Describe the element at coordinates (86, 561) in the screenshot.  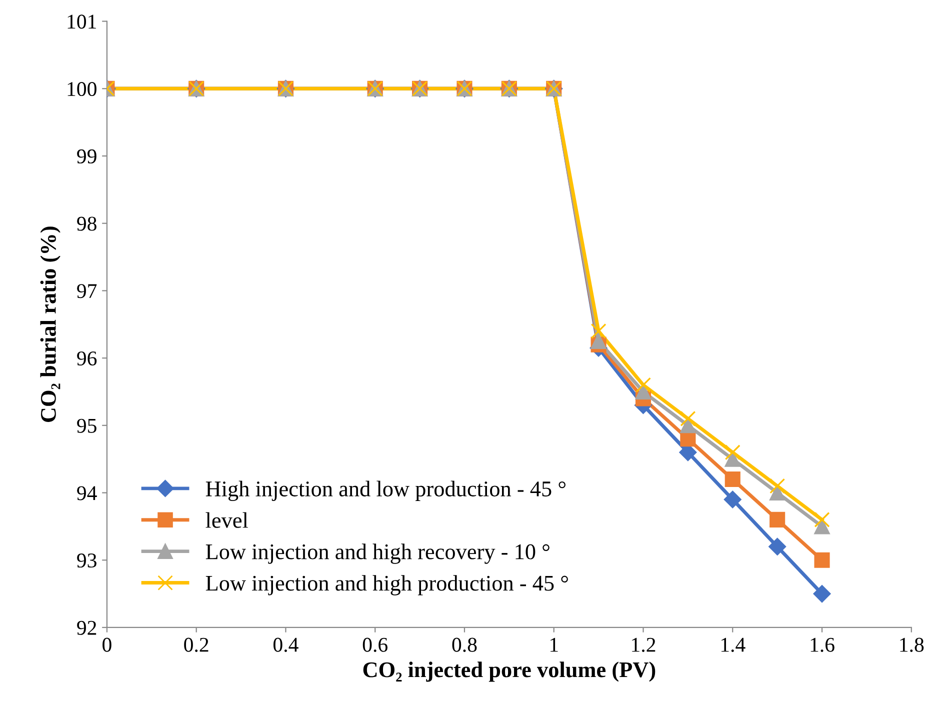
I see `y-tick-label: 93` at that location.